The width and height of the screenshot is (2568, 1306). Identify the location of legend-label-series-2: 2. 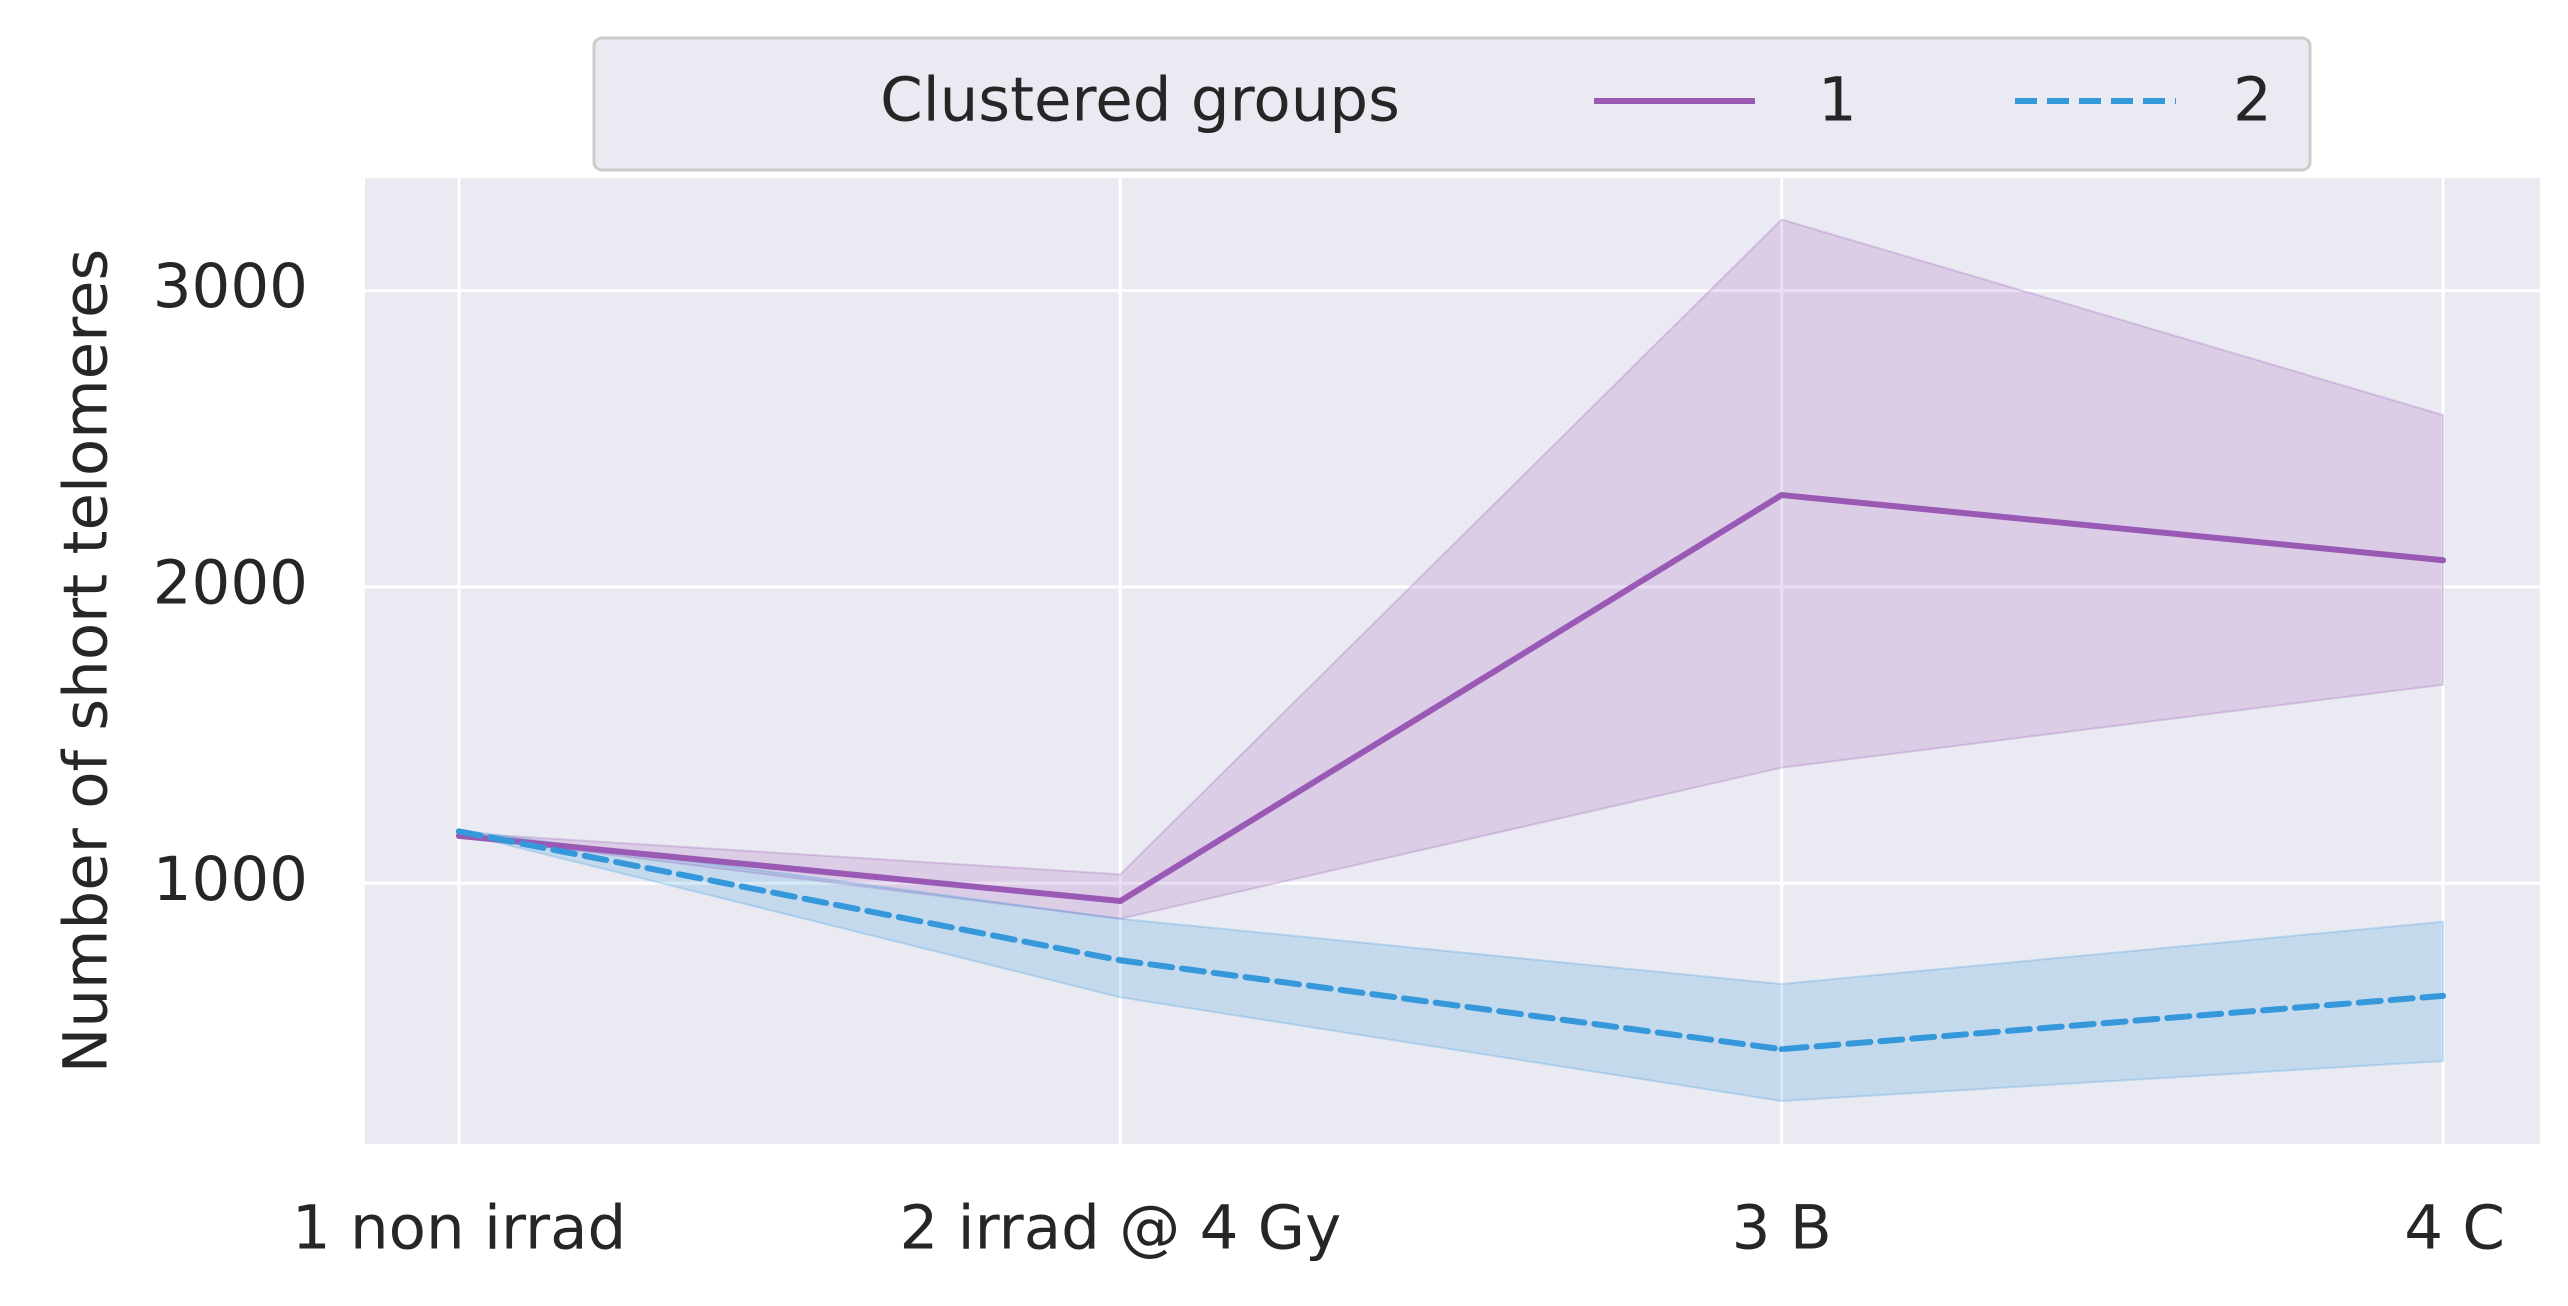
(2252, 100).